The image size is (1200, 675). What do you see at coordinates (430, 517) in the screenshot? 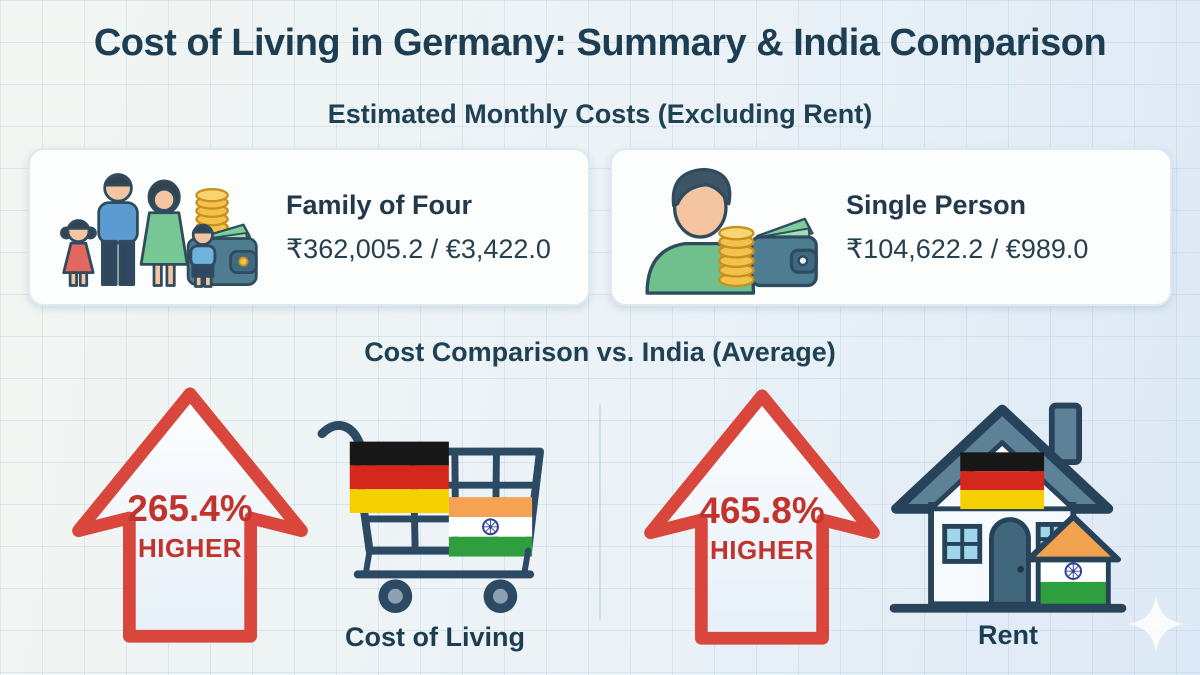
I see `shopping-cart-with-flags-icon` at bounding box center [430, 517].